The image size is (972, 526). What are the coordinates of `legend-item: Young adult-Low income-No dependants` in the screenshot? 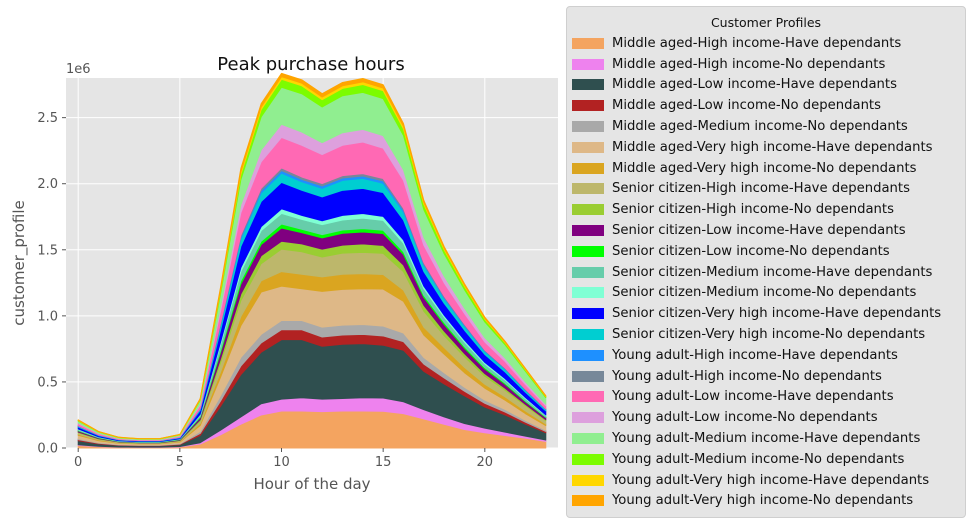 It's located at (768, 417).